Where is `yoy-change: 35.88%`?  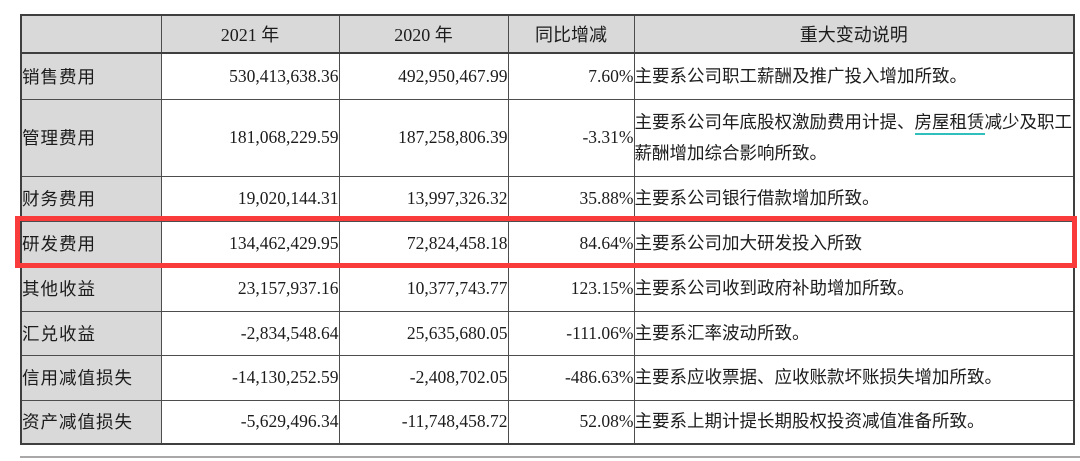 yoy-change: 35.88% is located at coordinates (571, 198).